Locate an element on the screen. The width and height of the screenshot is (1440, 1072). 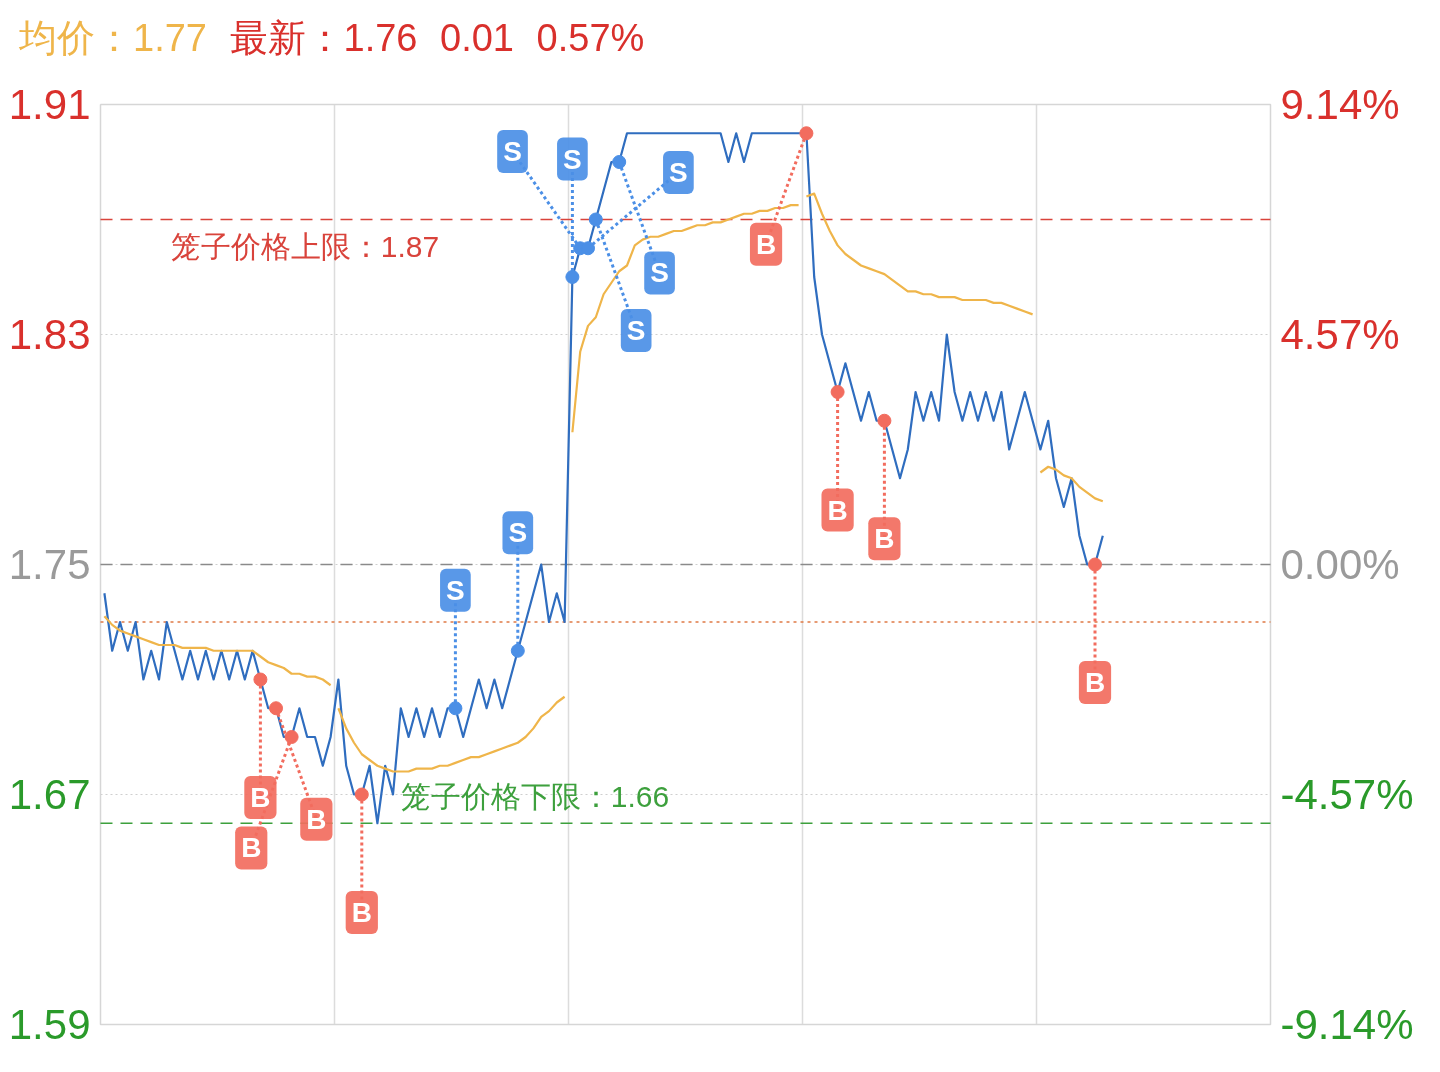
y-tick-label: 1.59 is located at coordinates (49, 1024).